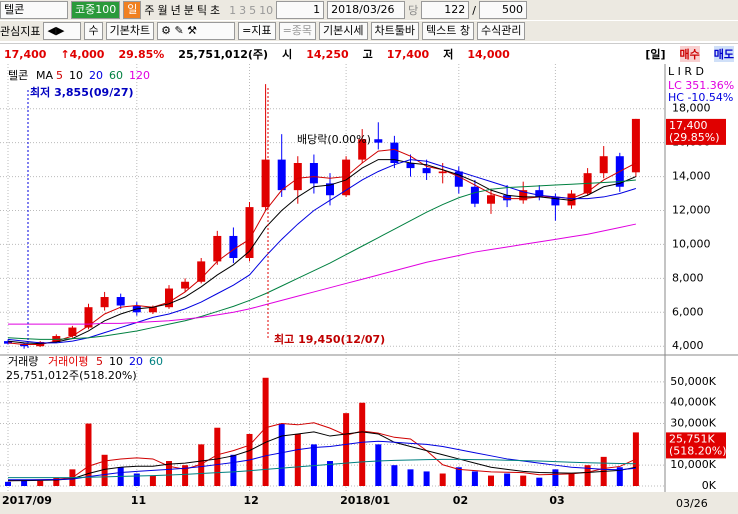 The width and height of the screenshot is (738, 514). I want to click on unit: 3, so click(243, 10).